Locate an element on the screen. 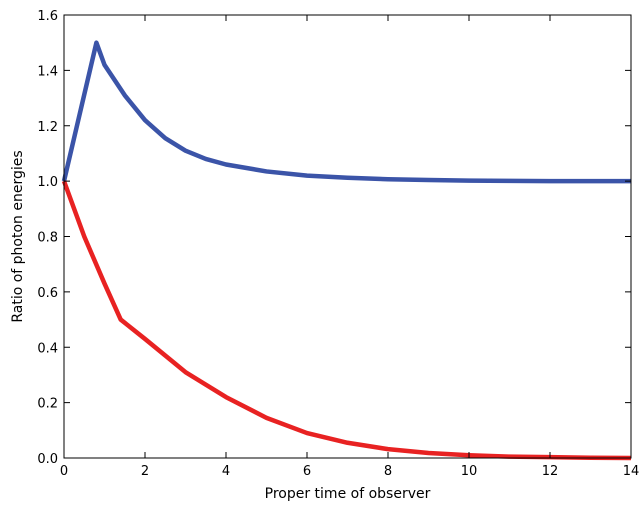  y-tick-label: 0.2 is located at coordinates (47, 404).